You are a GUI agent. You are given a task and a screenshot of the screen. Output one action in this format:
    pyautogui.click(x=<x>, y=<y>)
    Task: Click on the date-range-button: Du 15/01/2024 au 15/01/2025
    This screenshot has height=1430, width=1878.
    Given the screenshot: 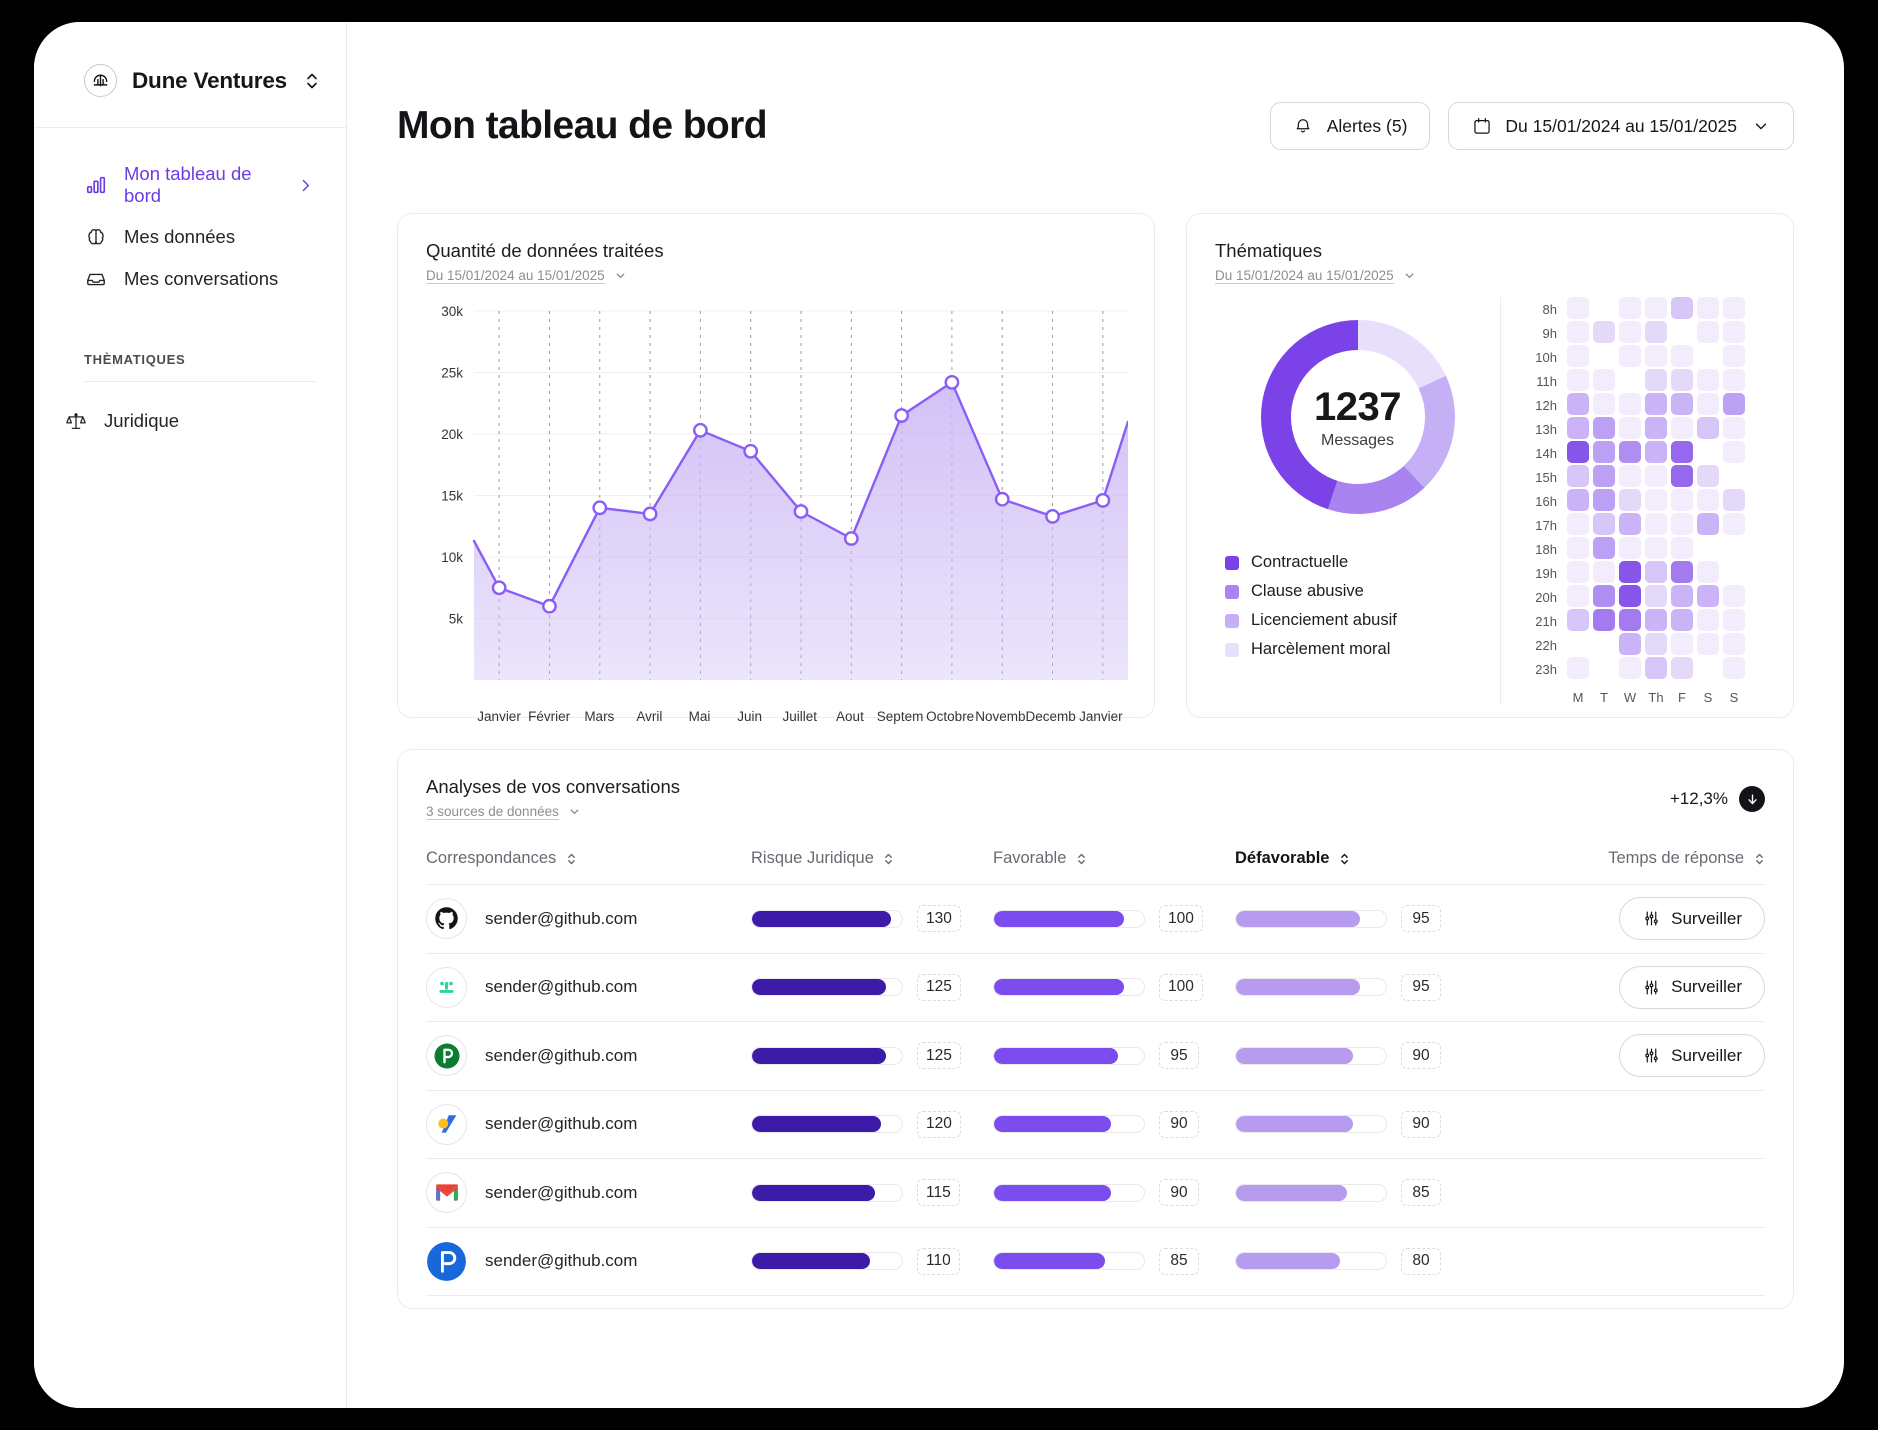 What is the action you would take?
    pyautogui.click(x=1621, y=126)
    